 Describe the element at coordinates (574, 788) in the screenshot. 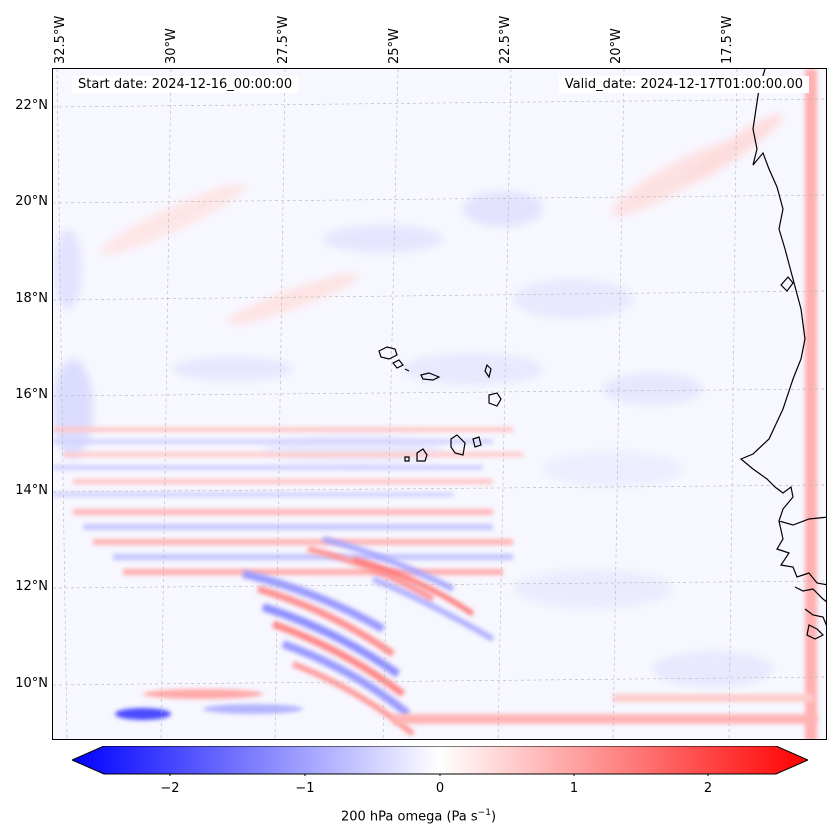

I see `colorbar-tick-1: 1` at that location.